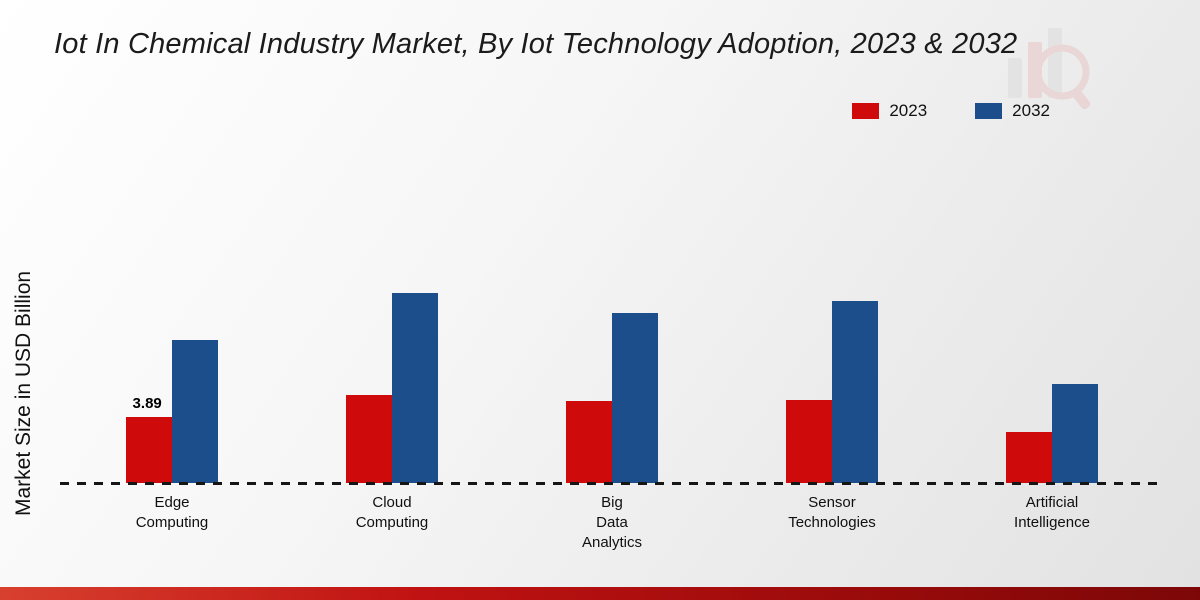 This screenshot has height=600, width=1200. Describe the element at coordinates (866, 111) in the screenshot. I see `legend-swatch-2023` at that location.